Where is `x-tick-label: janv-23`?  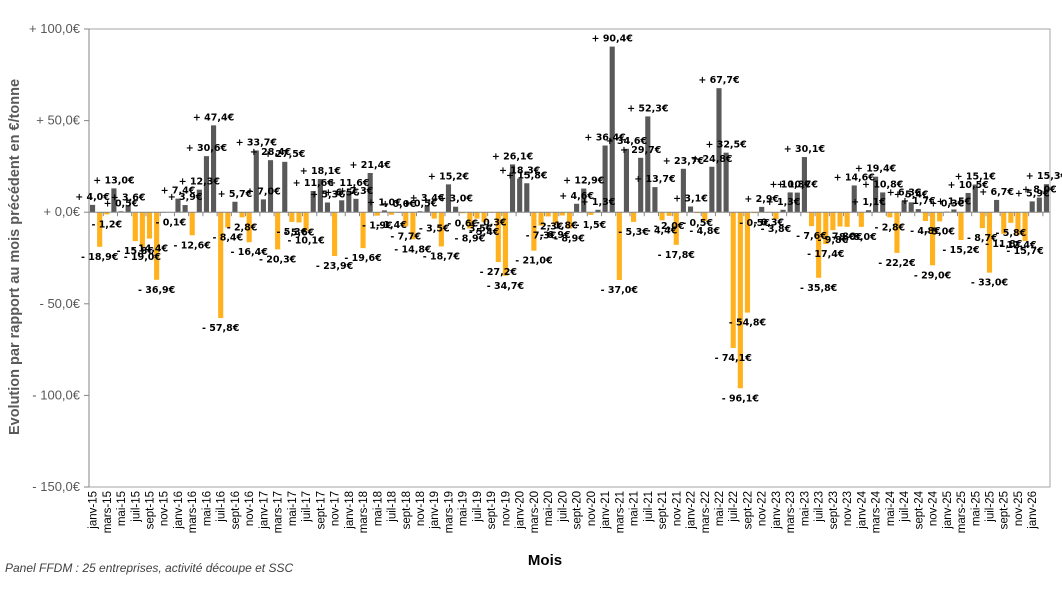 x-tick-label: janv-23 is located at coordinates (777, 510).